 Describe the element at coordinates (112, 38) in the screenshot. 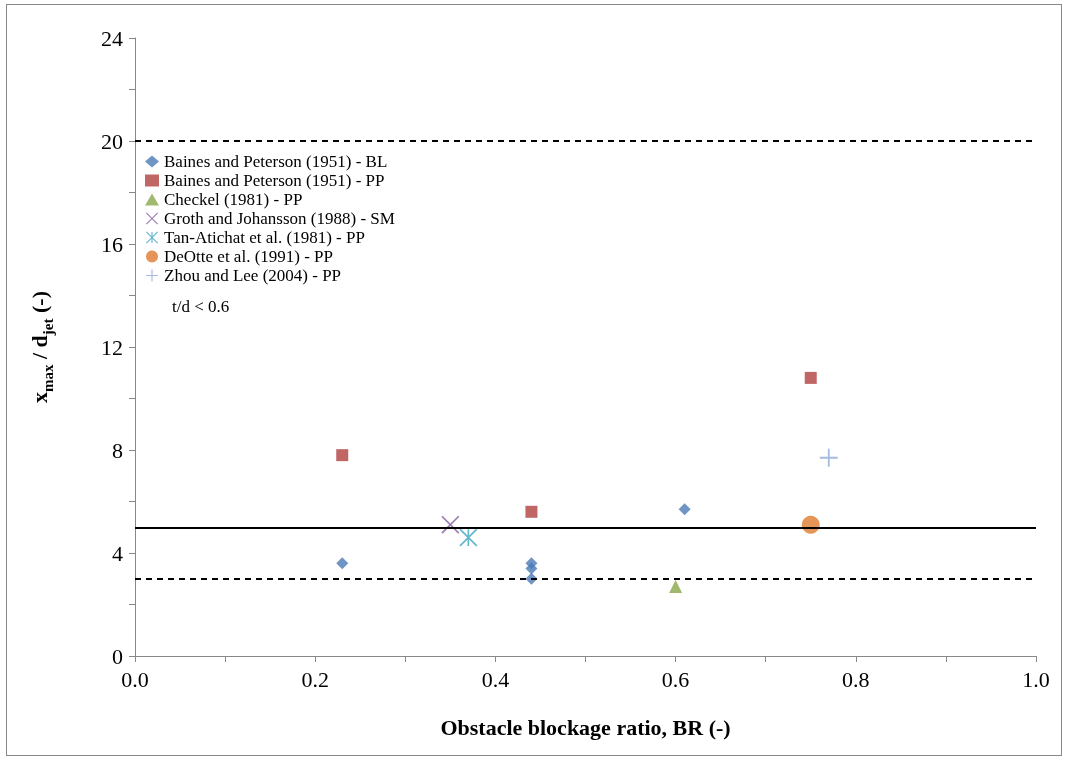

I see `y-tick-label: 24` at that location.